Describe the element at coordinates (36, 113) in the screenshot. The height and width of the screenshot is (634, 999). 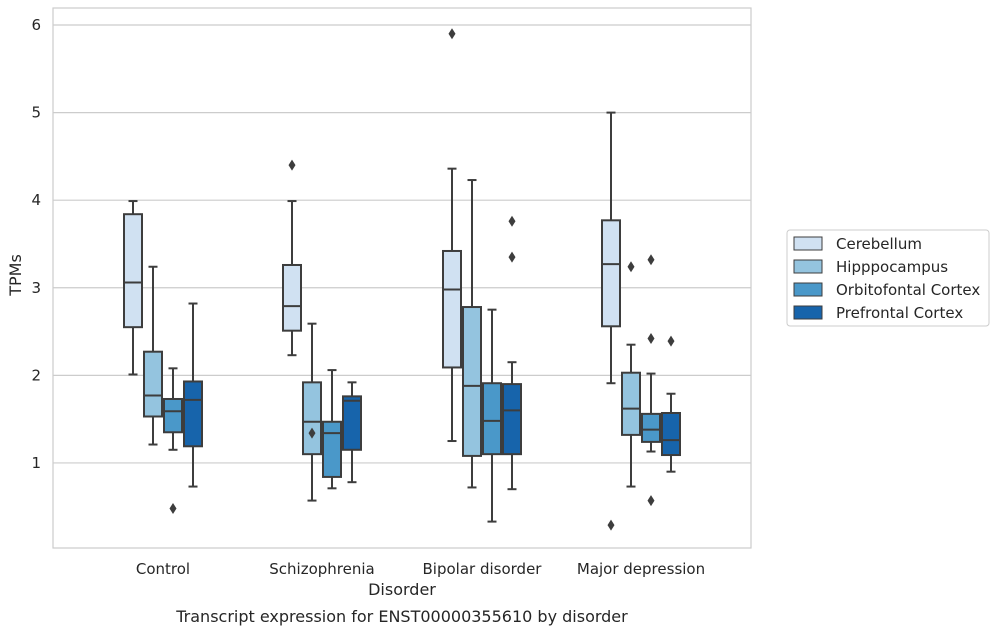
I see `y-tick-label-5: 5` at that location.